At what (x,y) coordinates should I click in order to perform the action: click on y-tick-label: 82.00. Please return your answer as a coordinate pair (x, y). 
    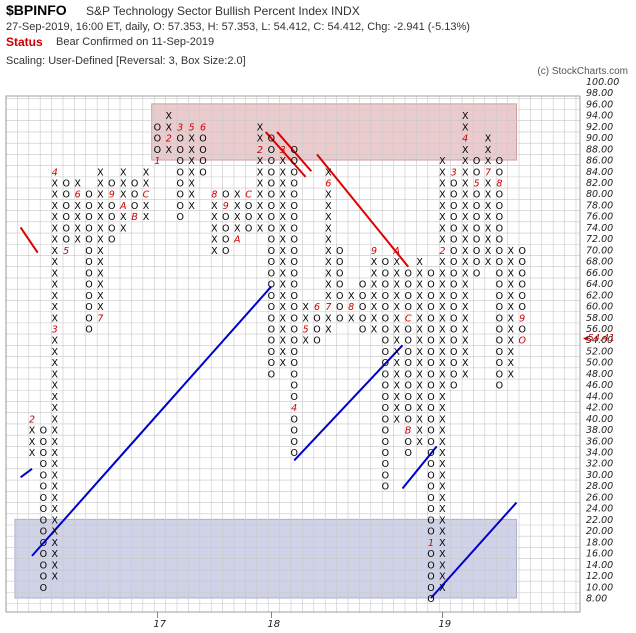
    Looking at the image, I should click on (599, 183).